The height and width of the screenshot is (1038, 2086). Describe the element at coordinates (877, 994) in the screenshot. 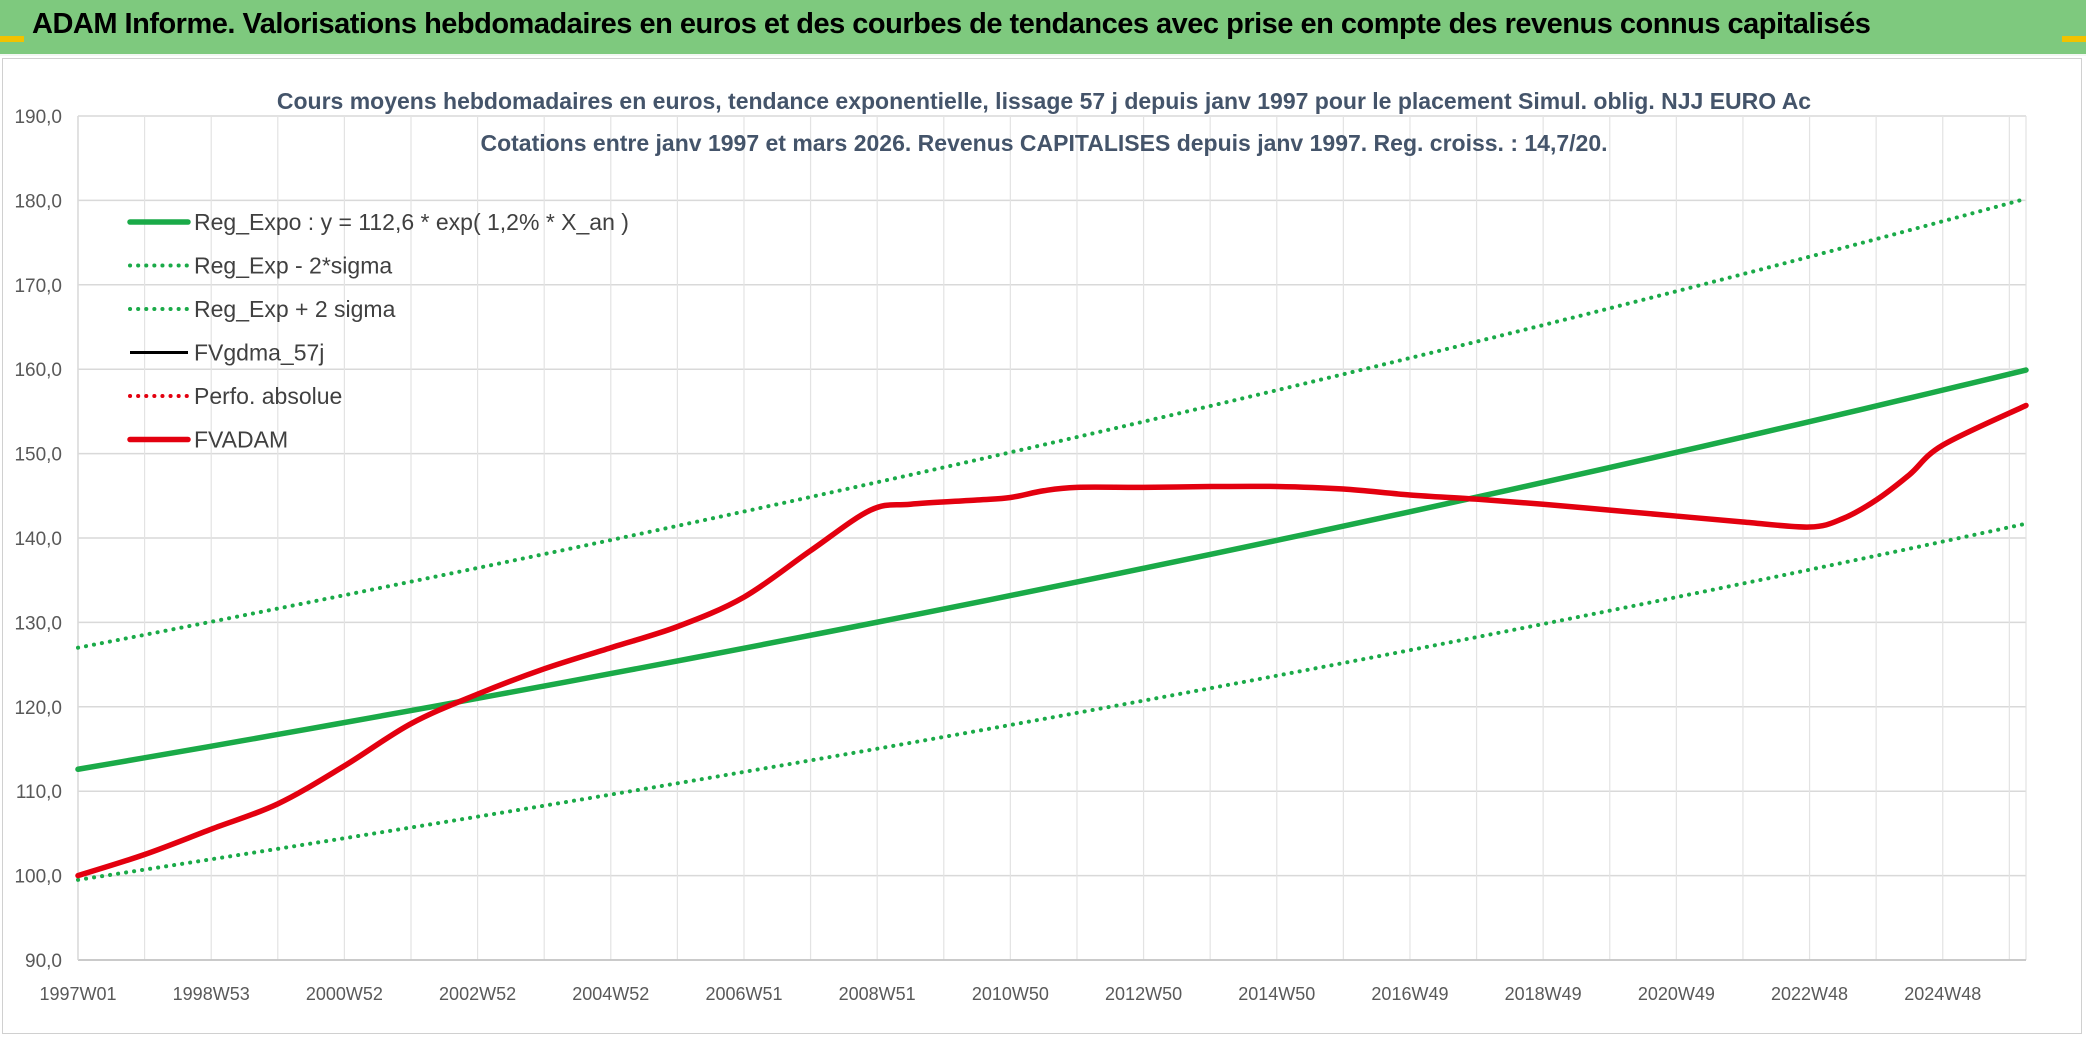

I see `x-tick-label: 2008W51` at that location.